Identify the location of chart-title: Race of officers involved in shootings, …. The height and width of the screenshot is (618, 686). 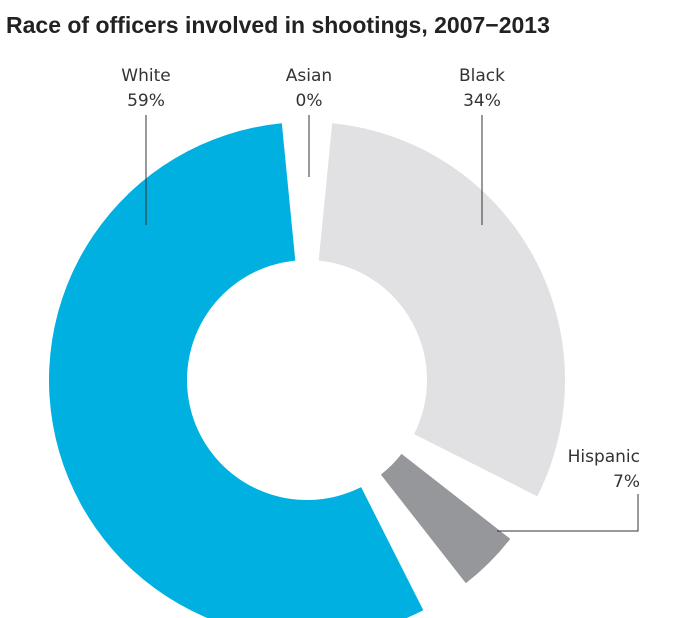
(278, 25).